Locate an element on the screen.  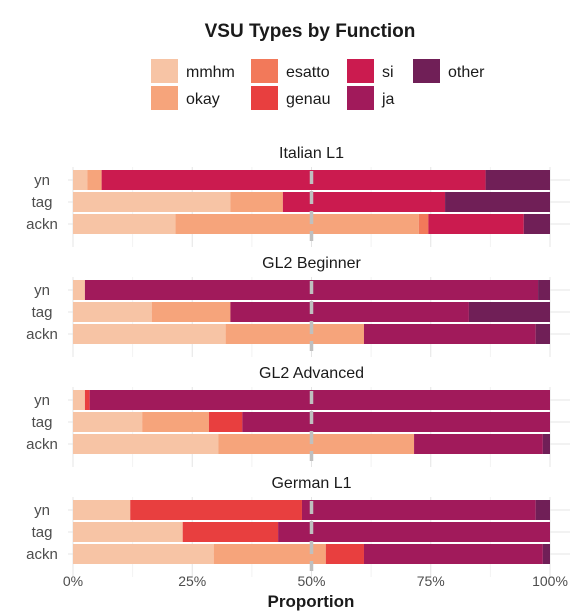
legend-label: mmhm is located at coordinates (210, 72).